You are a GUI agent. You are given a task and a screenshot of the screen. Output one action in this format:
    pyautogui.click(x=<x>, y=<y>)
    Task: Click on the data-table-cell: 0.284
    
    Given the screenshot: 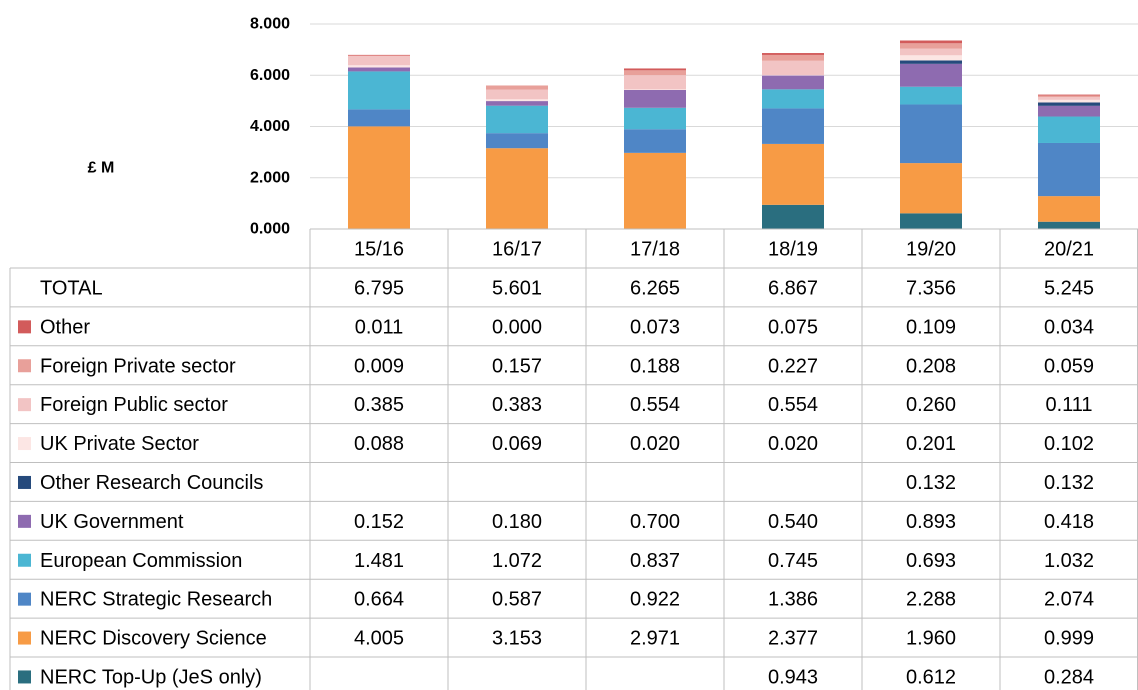 What is the action you would take?
    pyautogui.click(x=1069, y=677)
    